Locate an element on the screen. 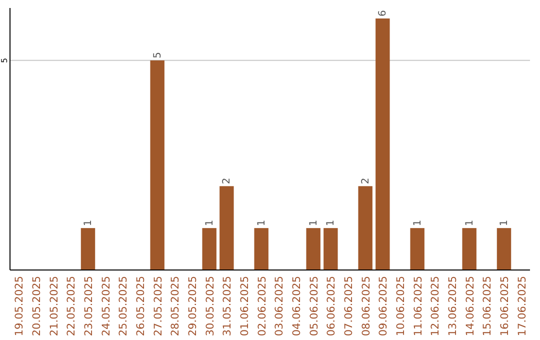 Image resolution: width=540 pixels, height=340 pixels. x-tick-label: 25.05.2025 is located at coordinates (124, 306).